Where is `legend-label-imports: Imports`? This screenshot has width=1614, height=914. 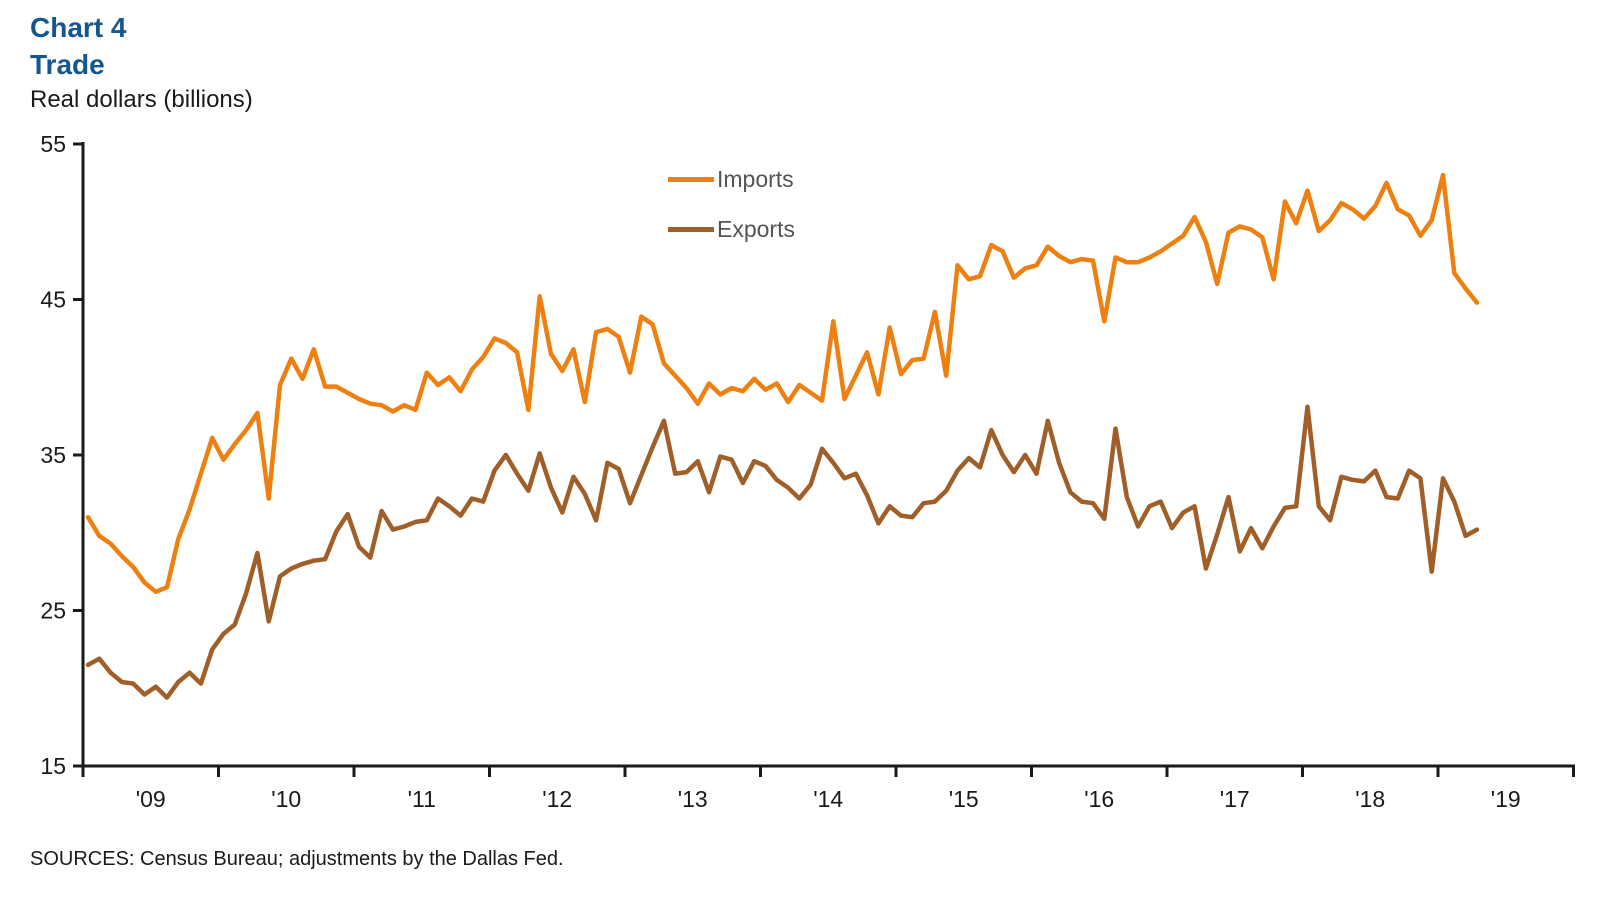
legend-label-imports: Imports is located at coordinates (755, 178).